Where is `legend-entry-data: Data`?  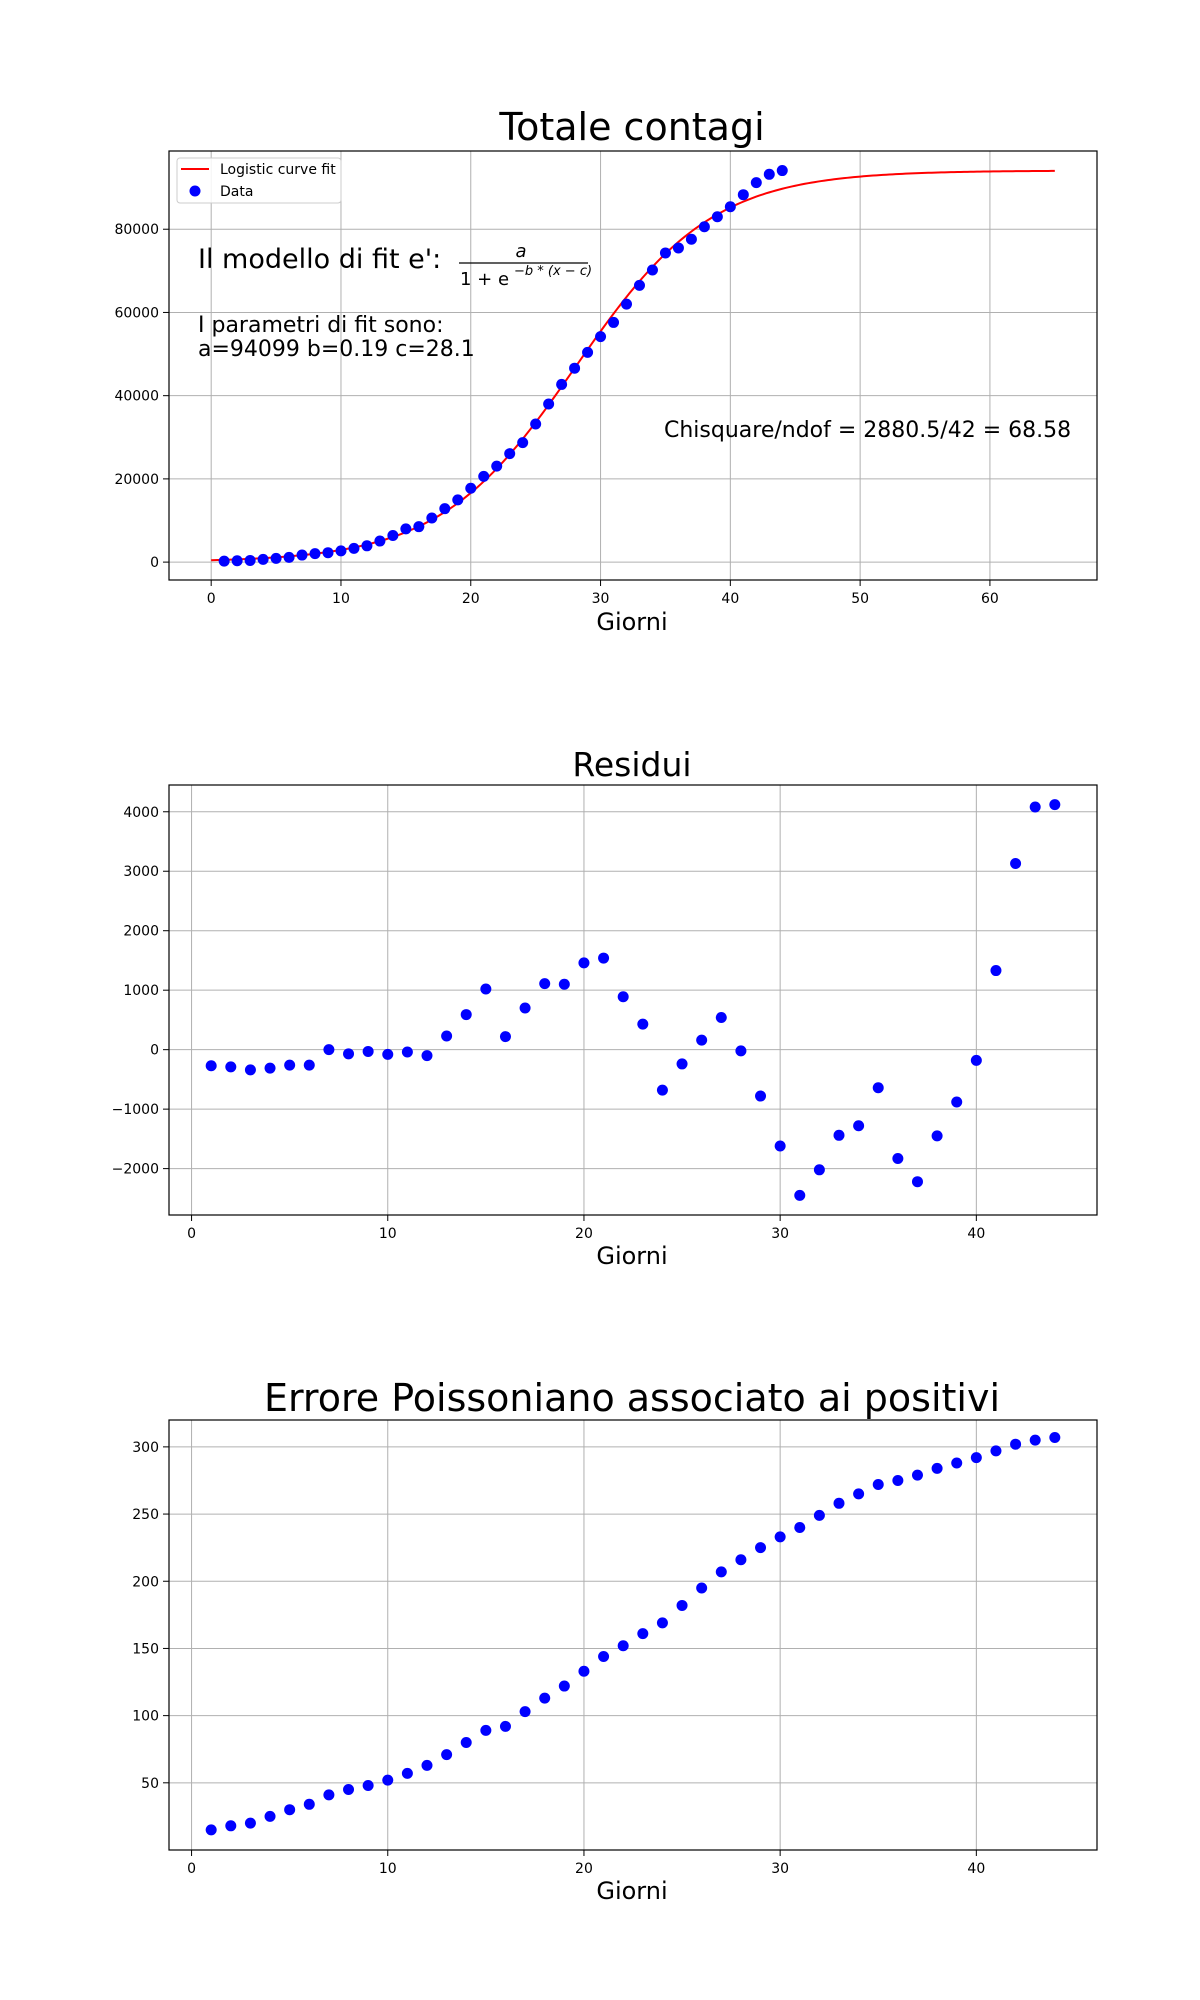 legend-entry-data: Data is located at coordinates (236, 192).